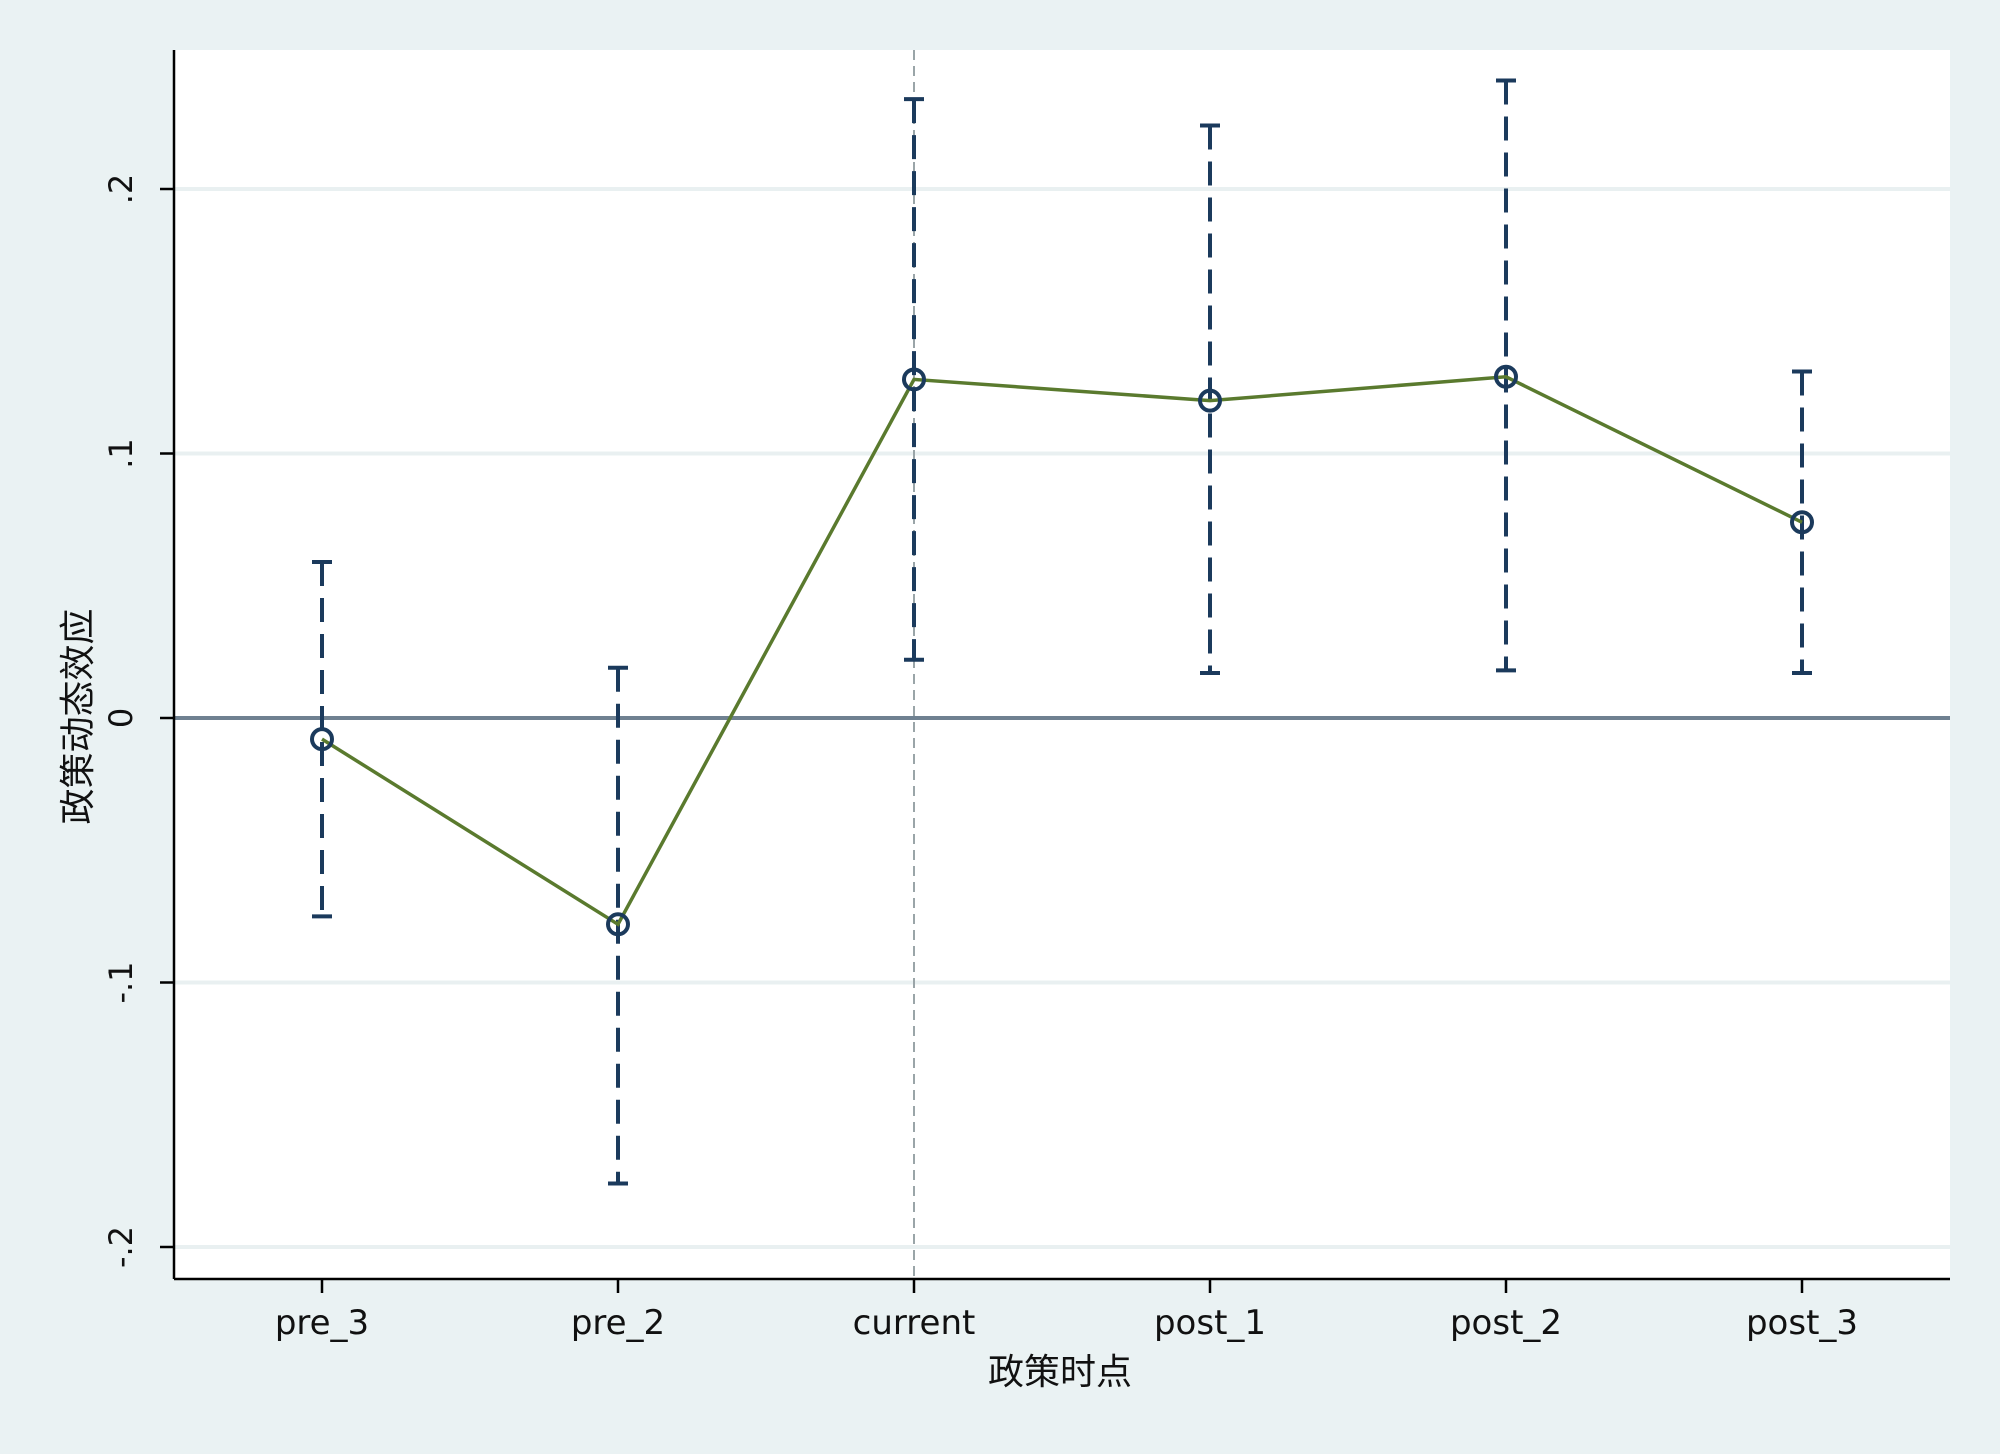  What do you see at coordinates (78, 716) in the screenshot?
I see `y-axis-title: 政策动态效应` at bounding box center [78, 716].